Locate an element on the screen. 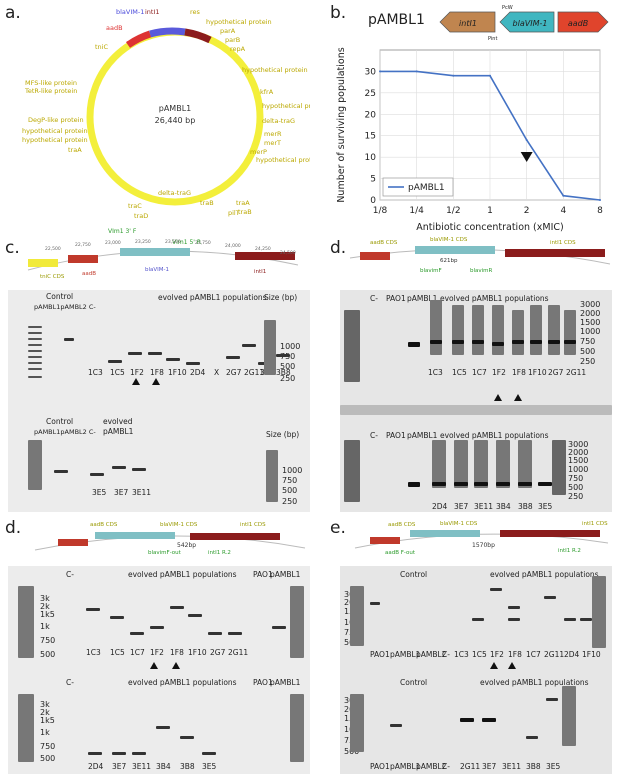  x-tick-label: 2 is located at coordinates (527, 211).